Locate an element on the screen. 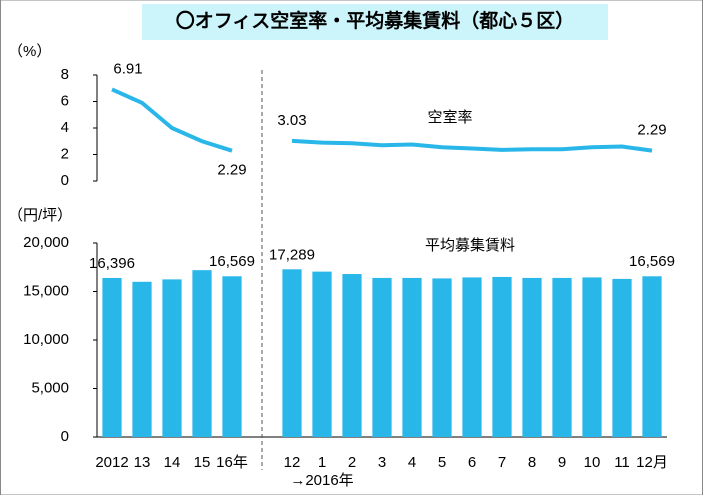 The image size is (703, 495). x-tick-label: 6 is located at coordinates (472, 462).